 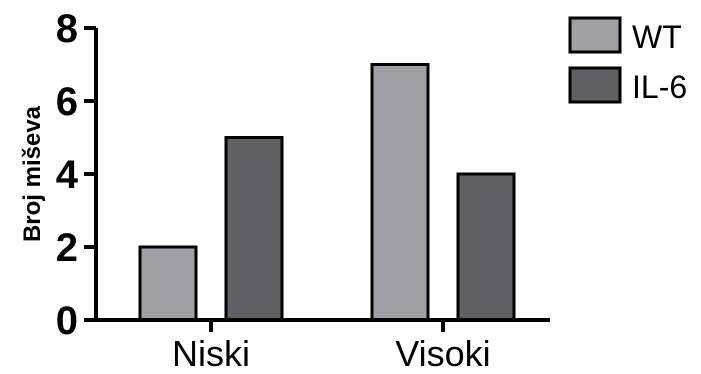 I want to click on legend-swatch-wt, so click(x=595, y=35).